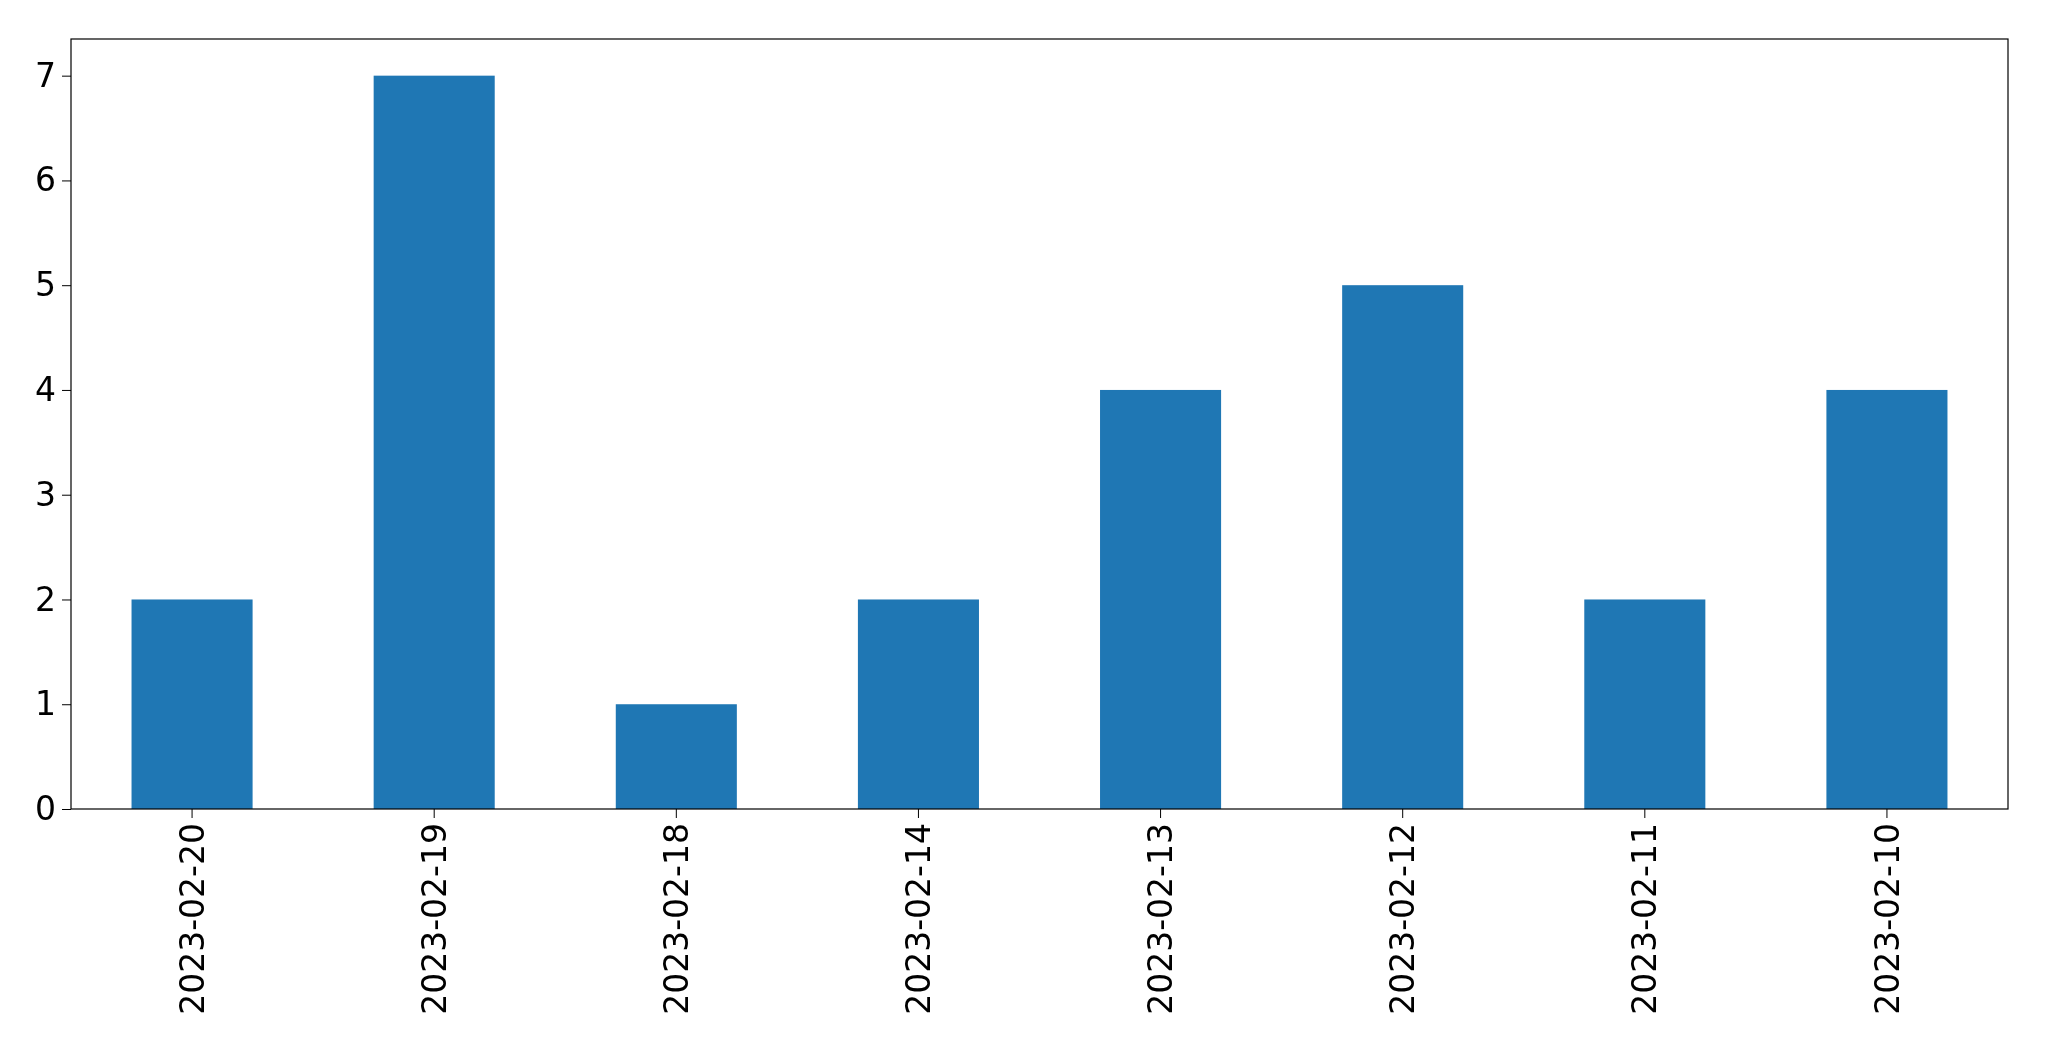  I want to click on y-tick-label: 4, so click(45, 390).